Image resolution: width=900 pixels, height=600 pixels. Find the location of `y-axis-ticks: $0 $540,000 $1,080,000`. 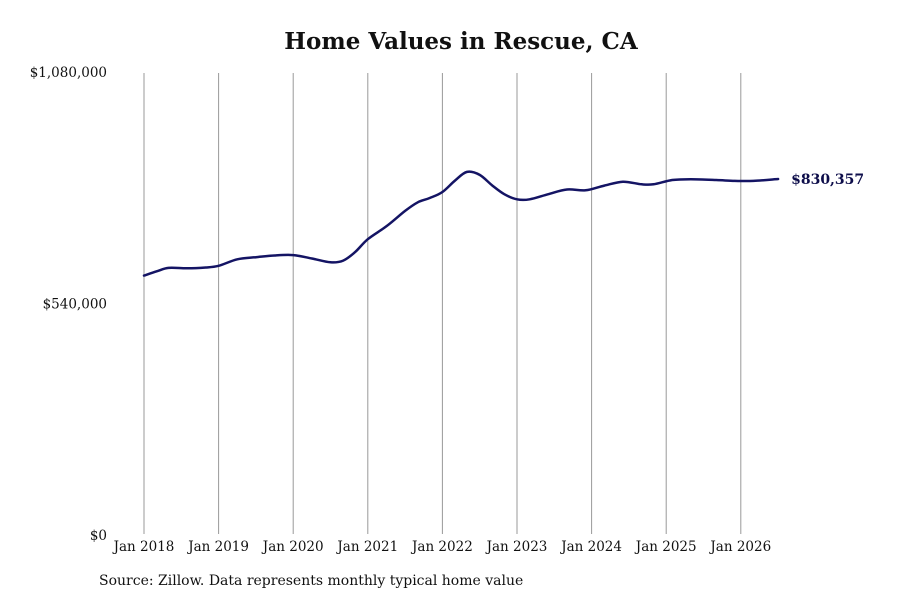

y-axis-ticks: $0 $540,000 $1,080,000 is located at coordinates (68, 304).